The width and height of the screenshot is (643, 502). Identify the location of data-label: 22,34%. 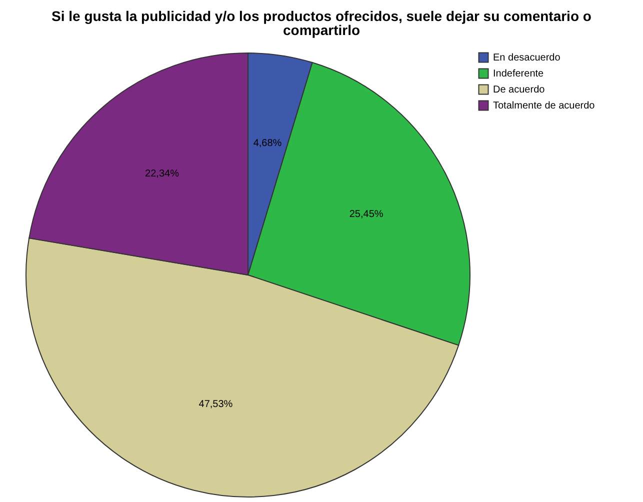
(162, 174).